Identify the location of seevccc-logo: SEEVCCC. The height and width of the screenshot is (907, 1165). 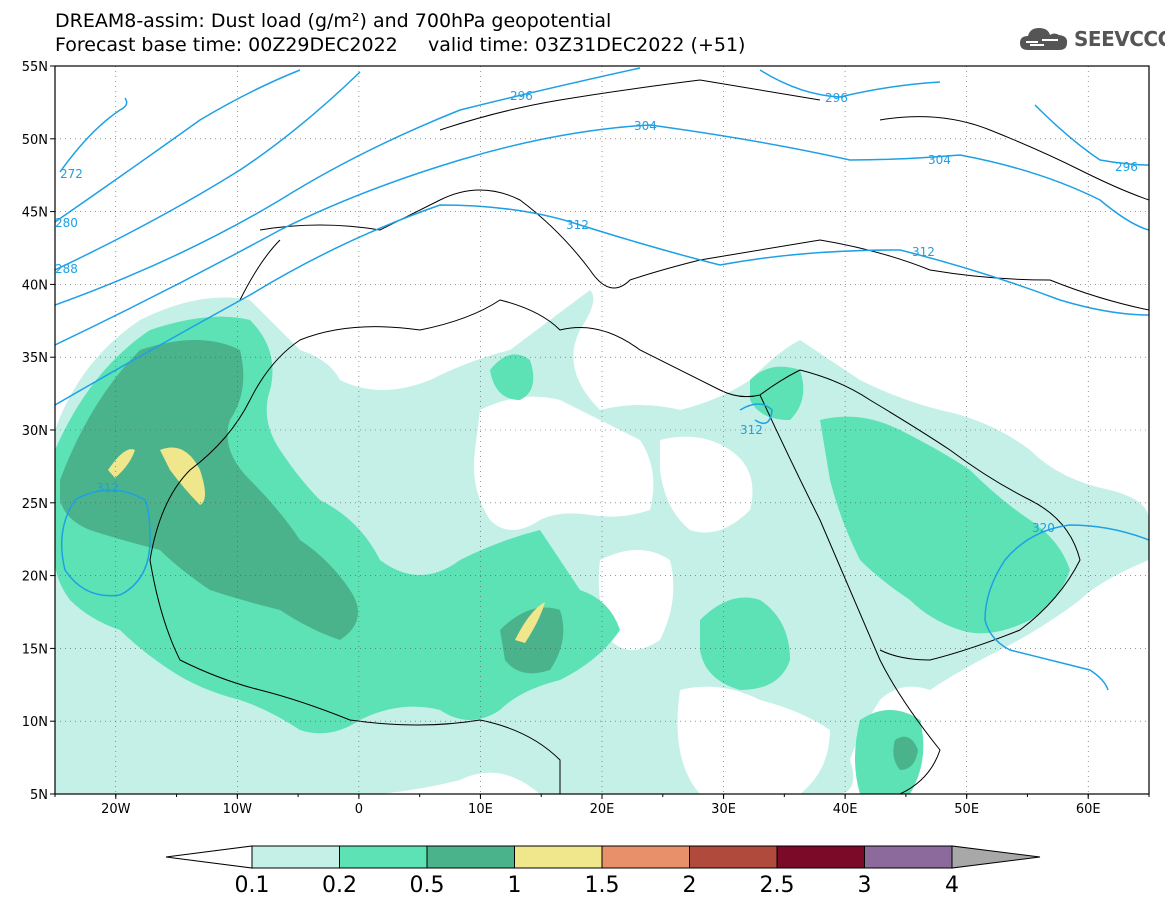
(1091, 39).